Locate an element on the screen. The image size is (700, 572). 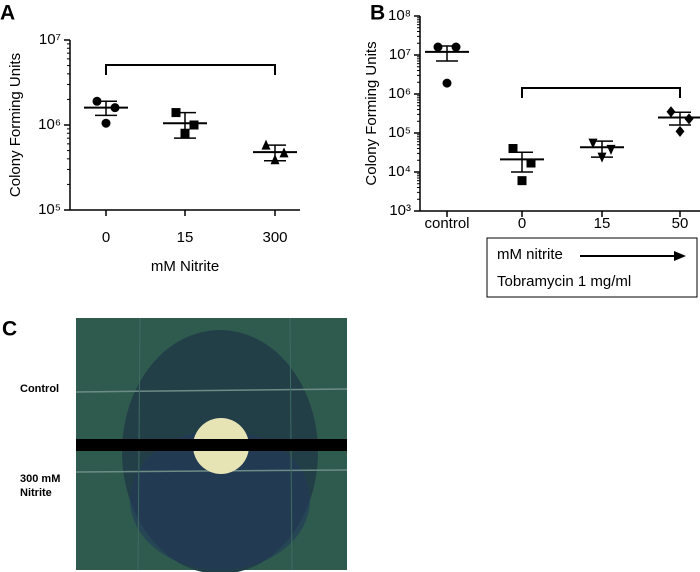
divider is located at coordinates (211, 445).